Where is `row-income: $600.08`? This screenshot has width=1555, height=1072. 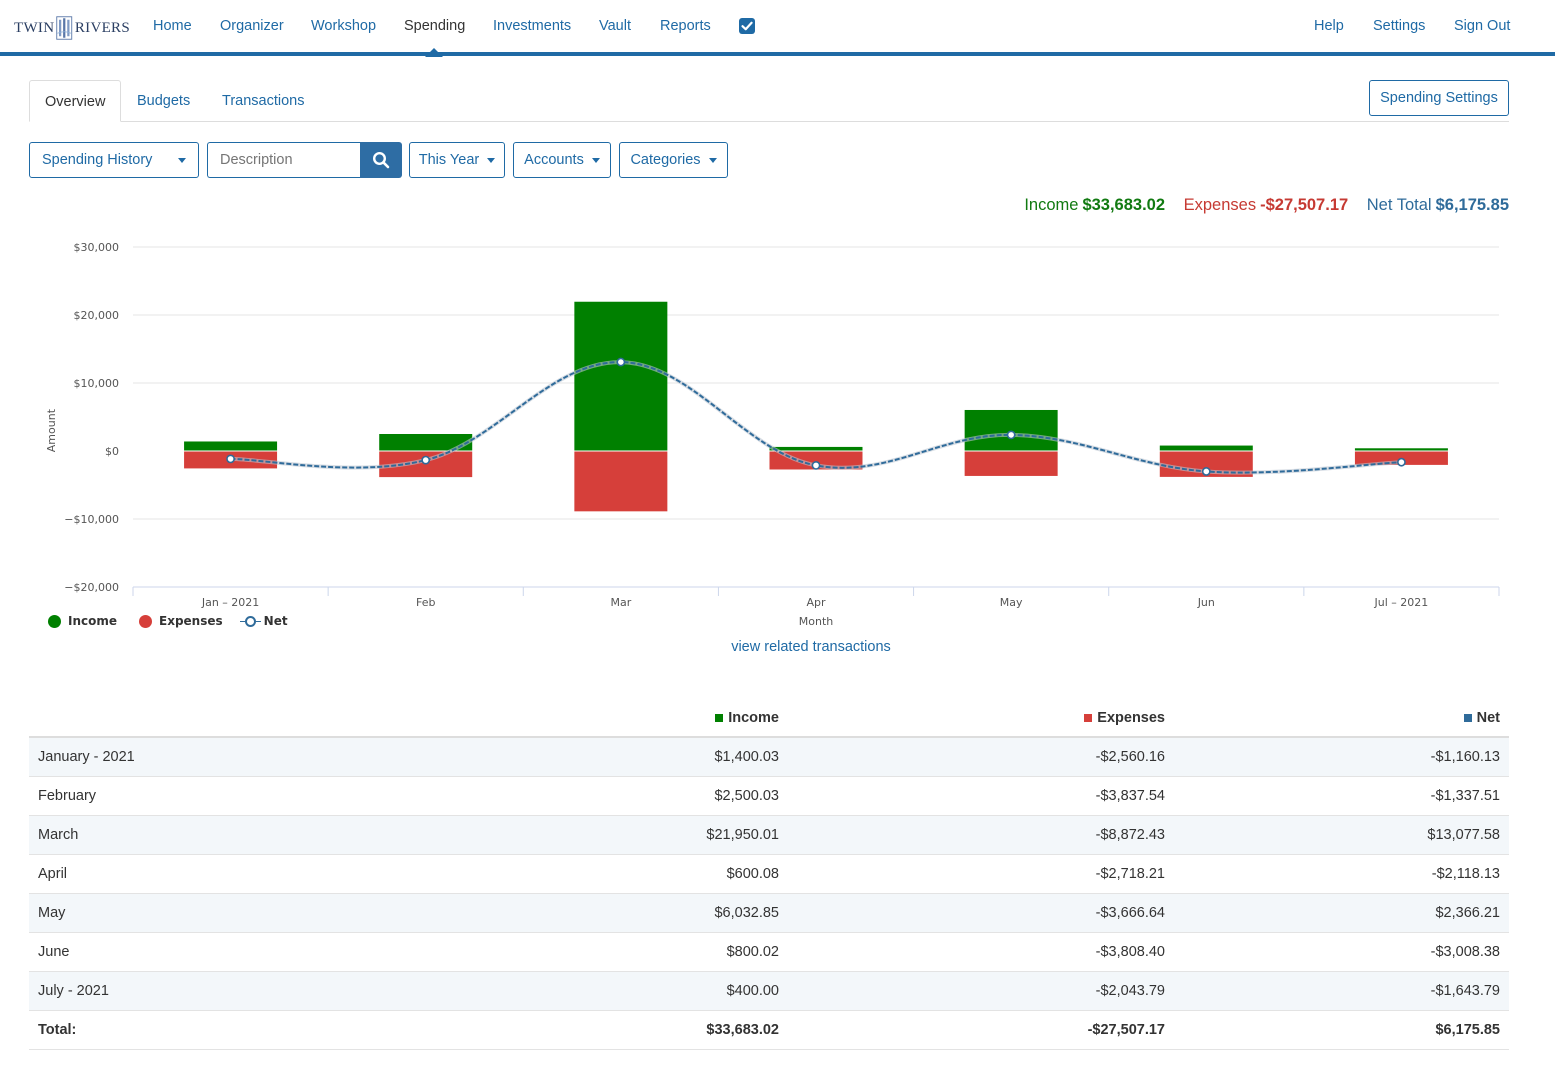
row-income: $600.08 is located at coordinates (752, 874).